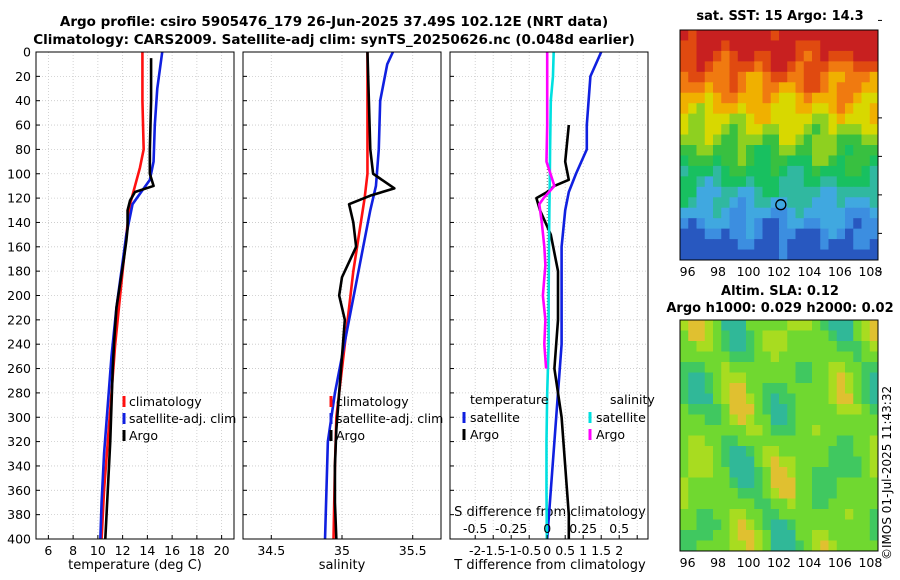 The image size is (900, 580). I want to click on y-tick-label: 360, so click(19, 490).